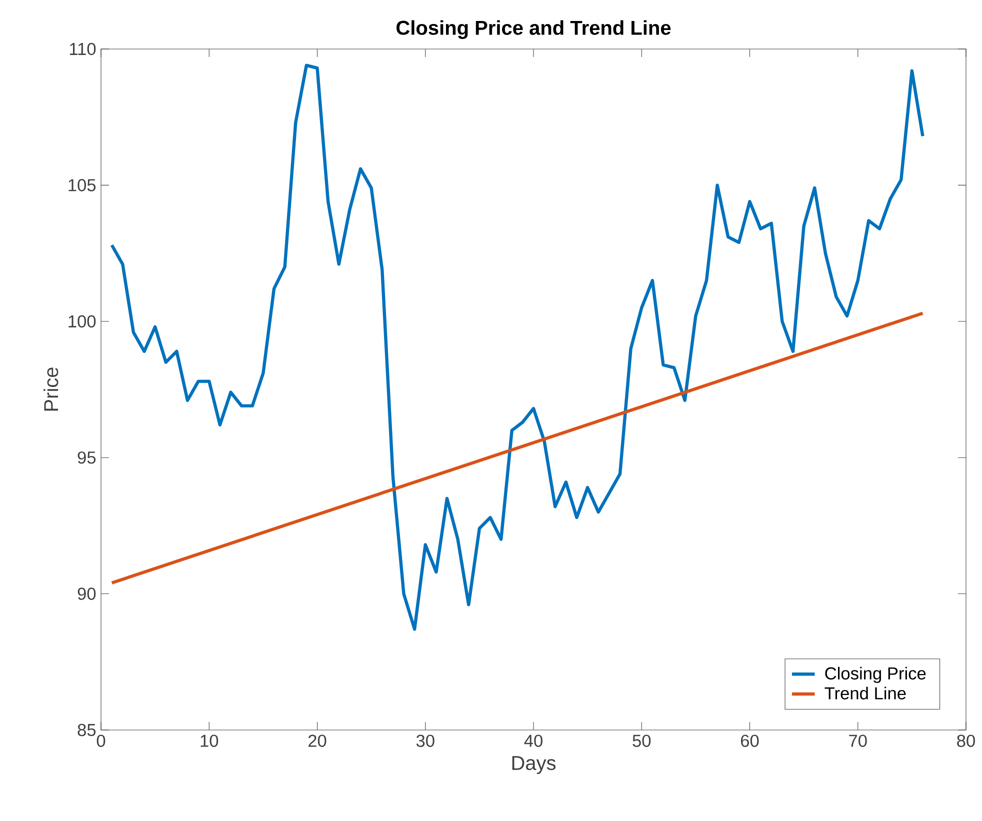 The height and width of the screenshot is (821, 982). I want to click on y-tick-label: 85, so click(87, 730).